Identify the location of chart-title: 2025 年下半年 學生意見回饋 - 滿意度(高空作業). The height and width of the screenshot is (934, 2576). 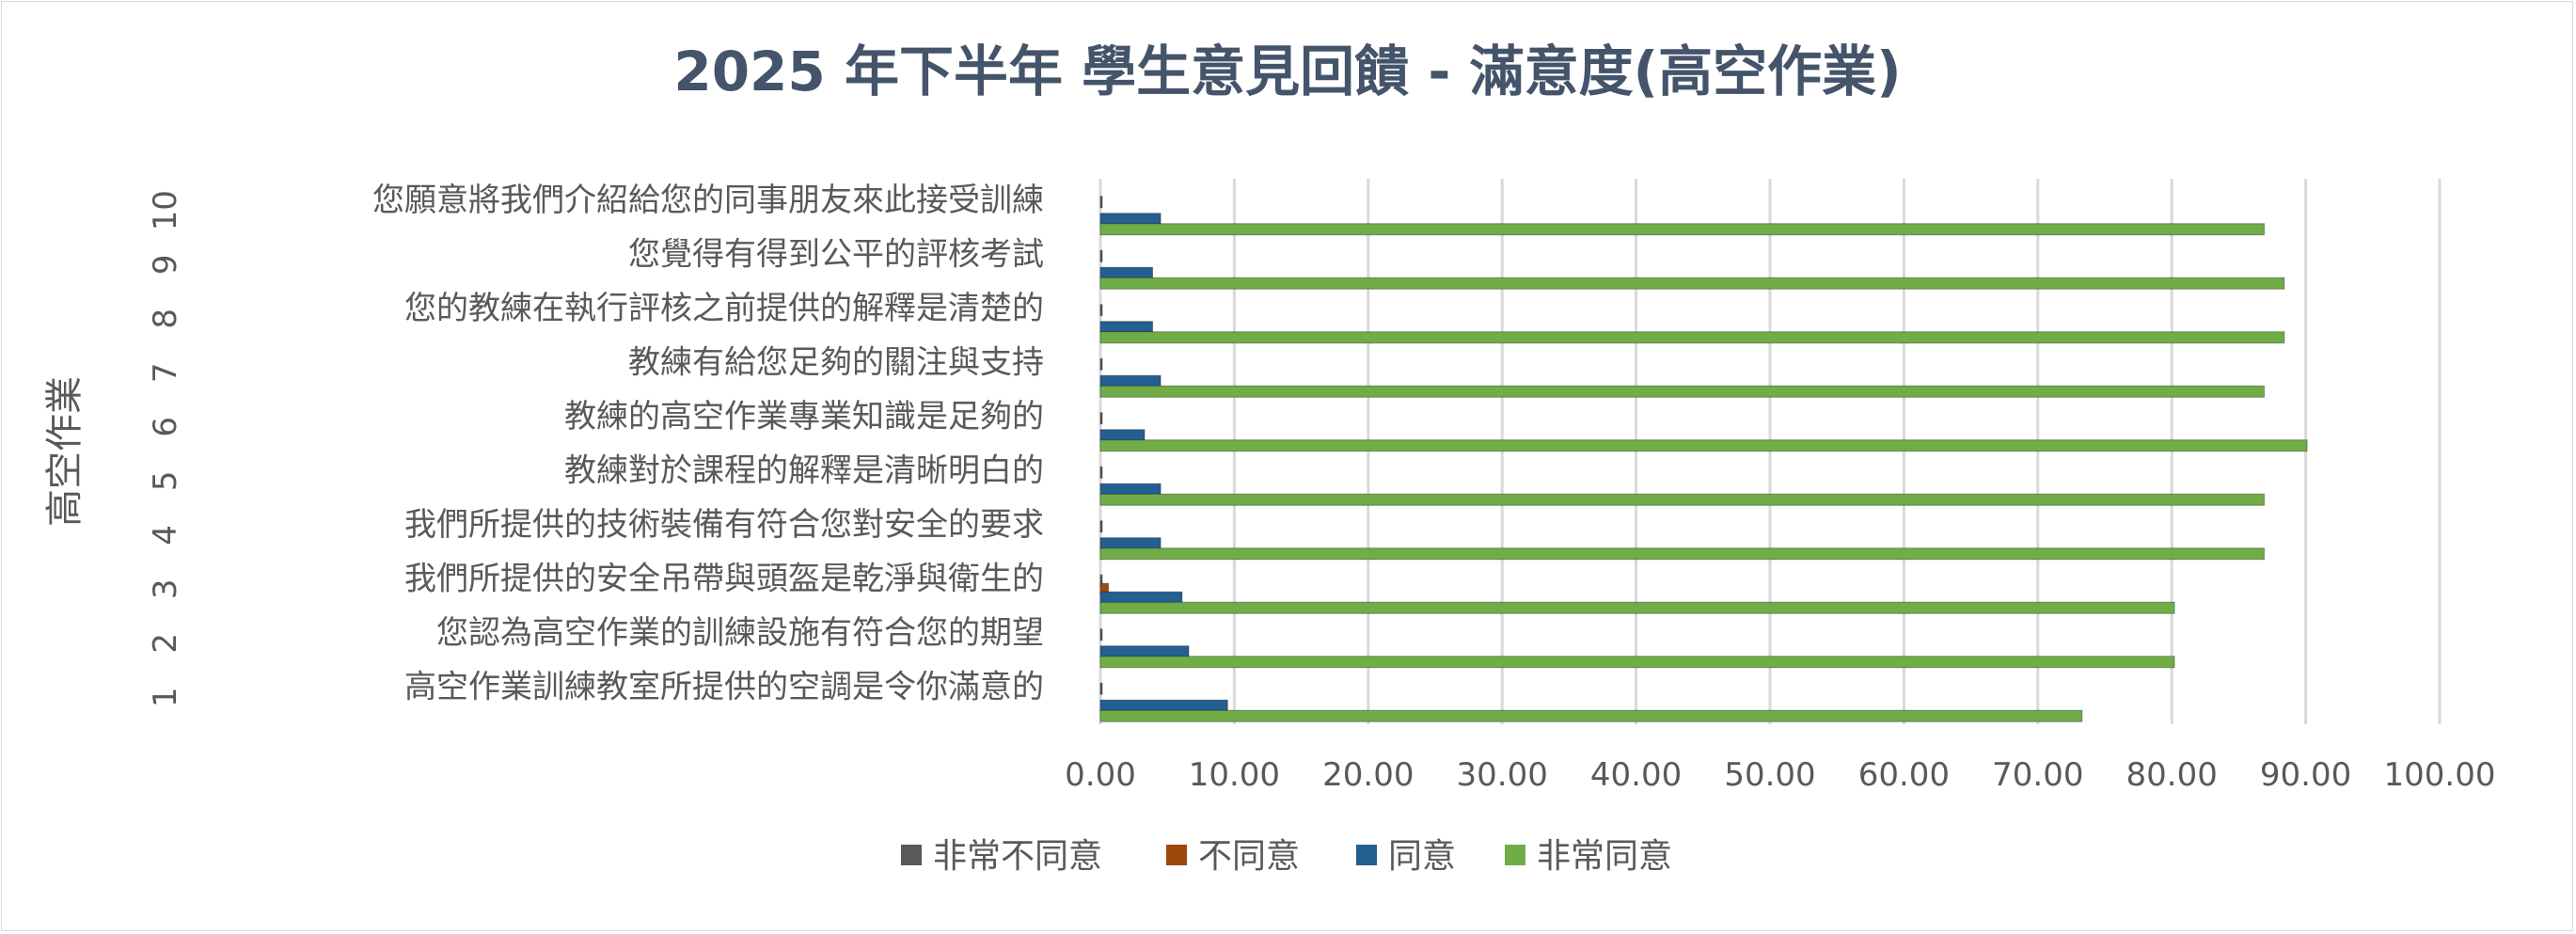
(1287, 71).